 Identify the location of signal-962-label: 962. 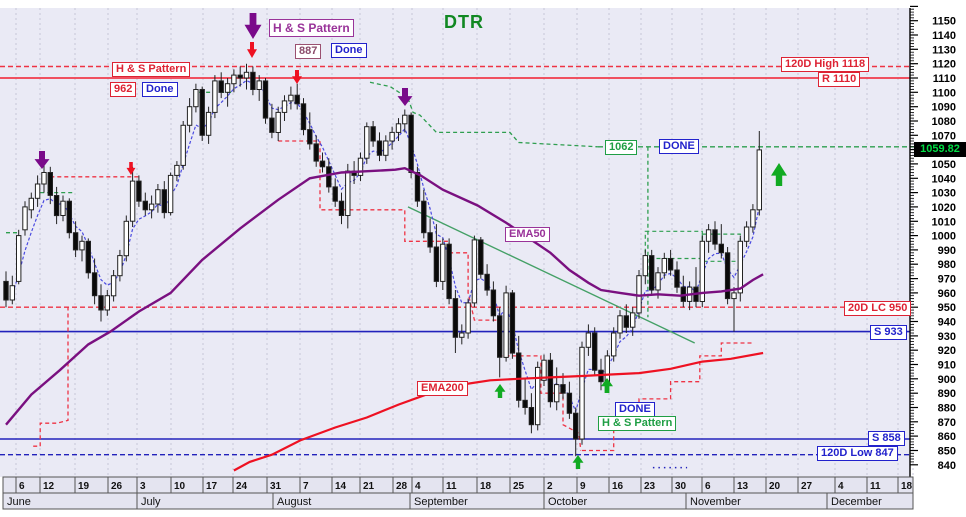
(123, 89).